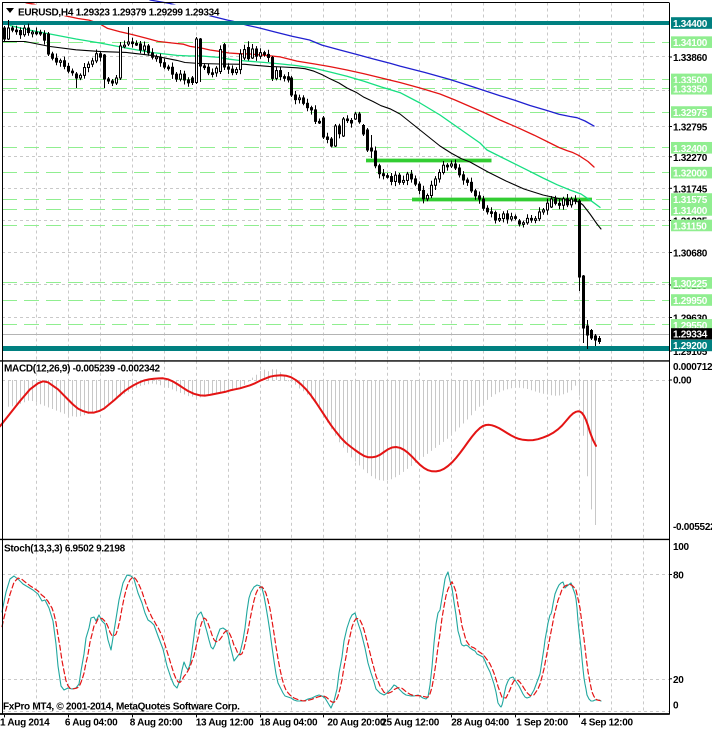 This screenshot has width=712, height=732. What do you see at coordinates (690, 128) in the screenshot?
I see `svg-text: 1.32795` at bounding box center [690, 128].